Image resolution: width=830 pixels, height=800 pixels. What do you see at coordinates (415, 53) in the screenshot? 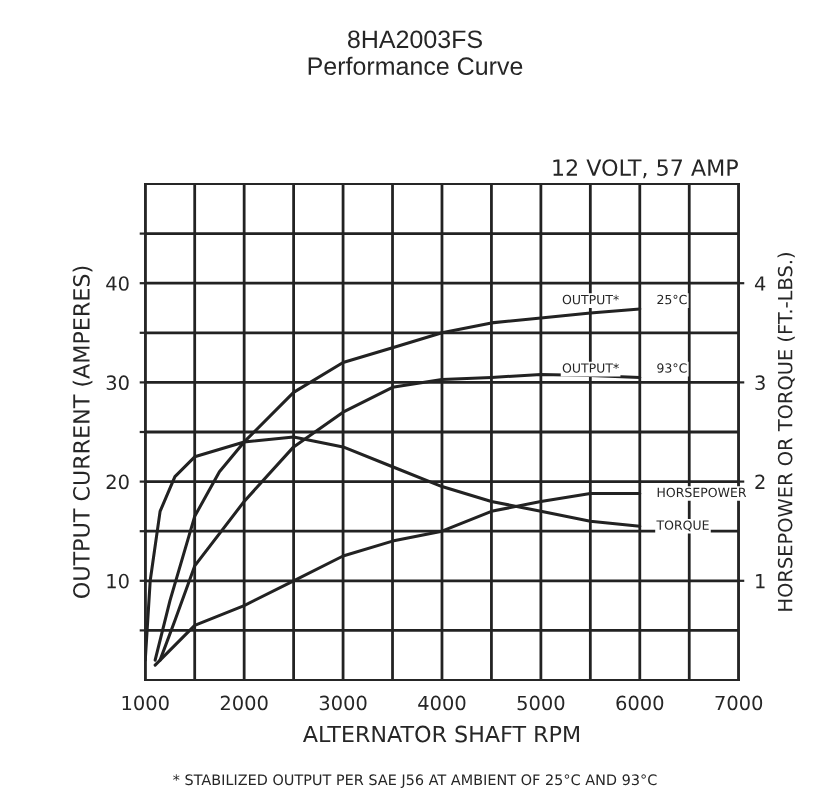
I see `chart-title: 8HA2003FS Performance Curve` at bounding box center [415, 53].